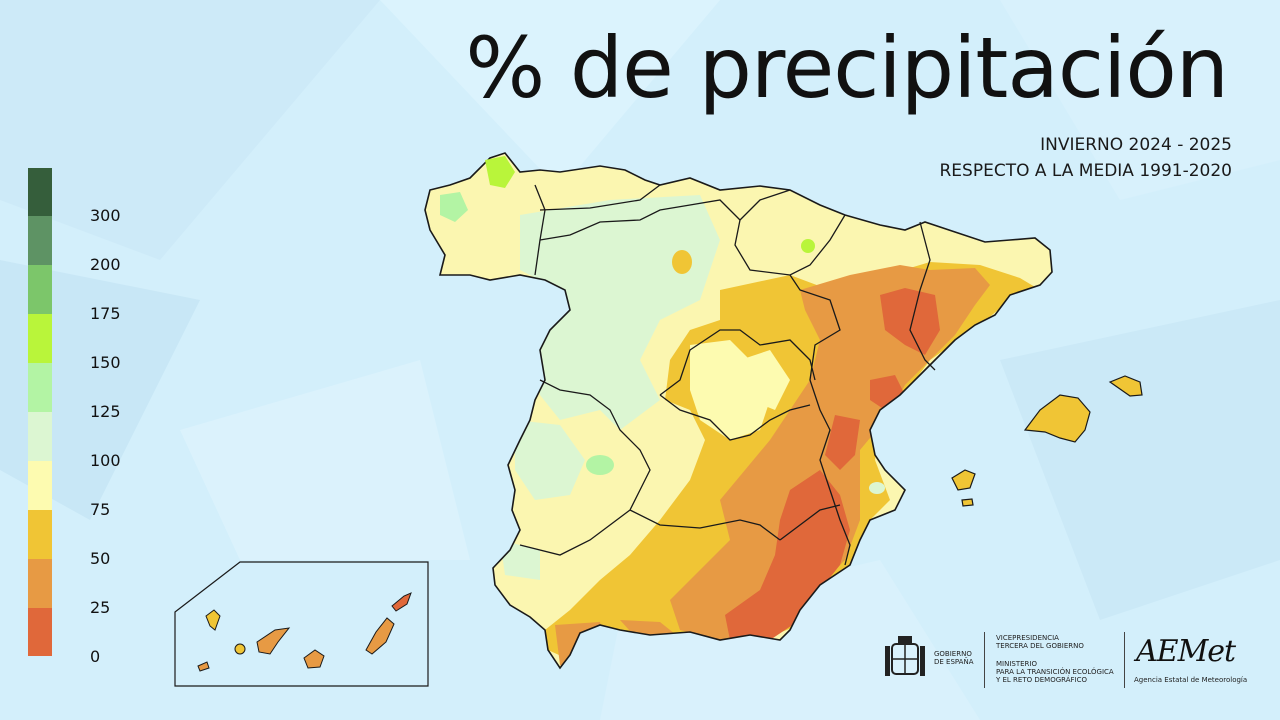 The image size is (1280, 720). What do you see at coordinates (100, 607) in the screenshot?
I see `legend-label: 25` at bounding box center [100, 607].